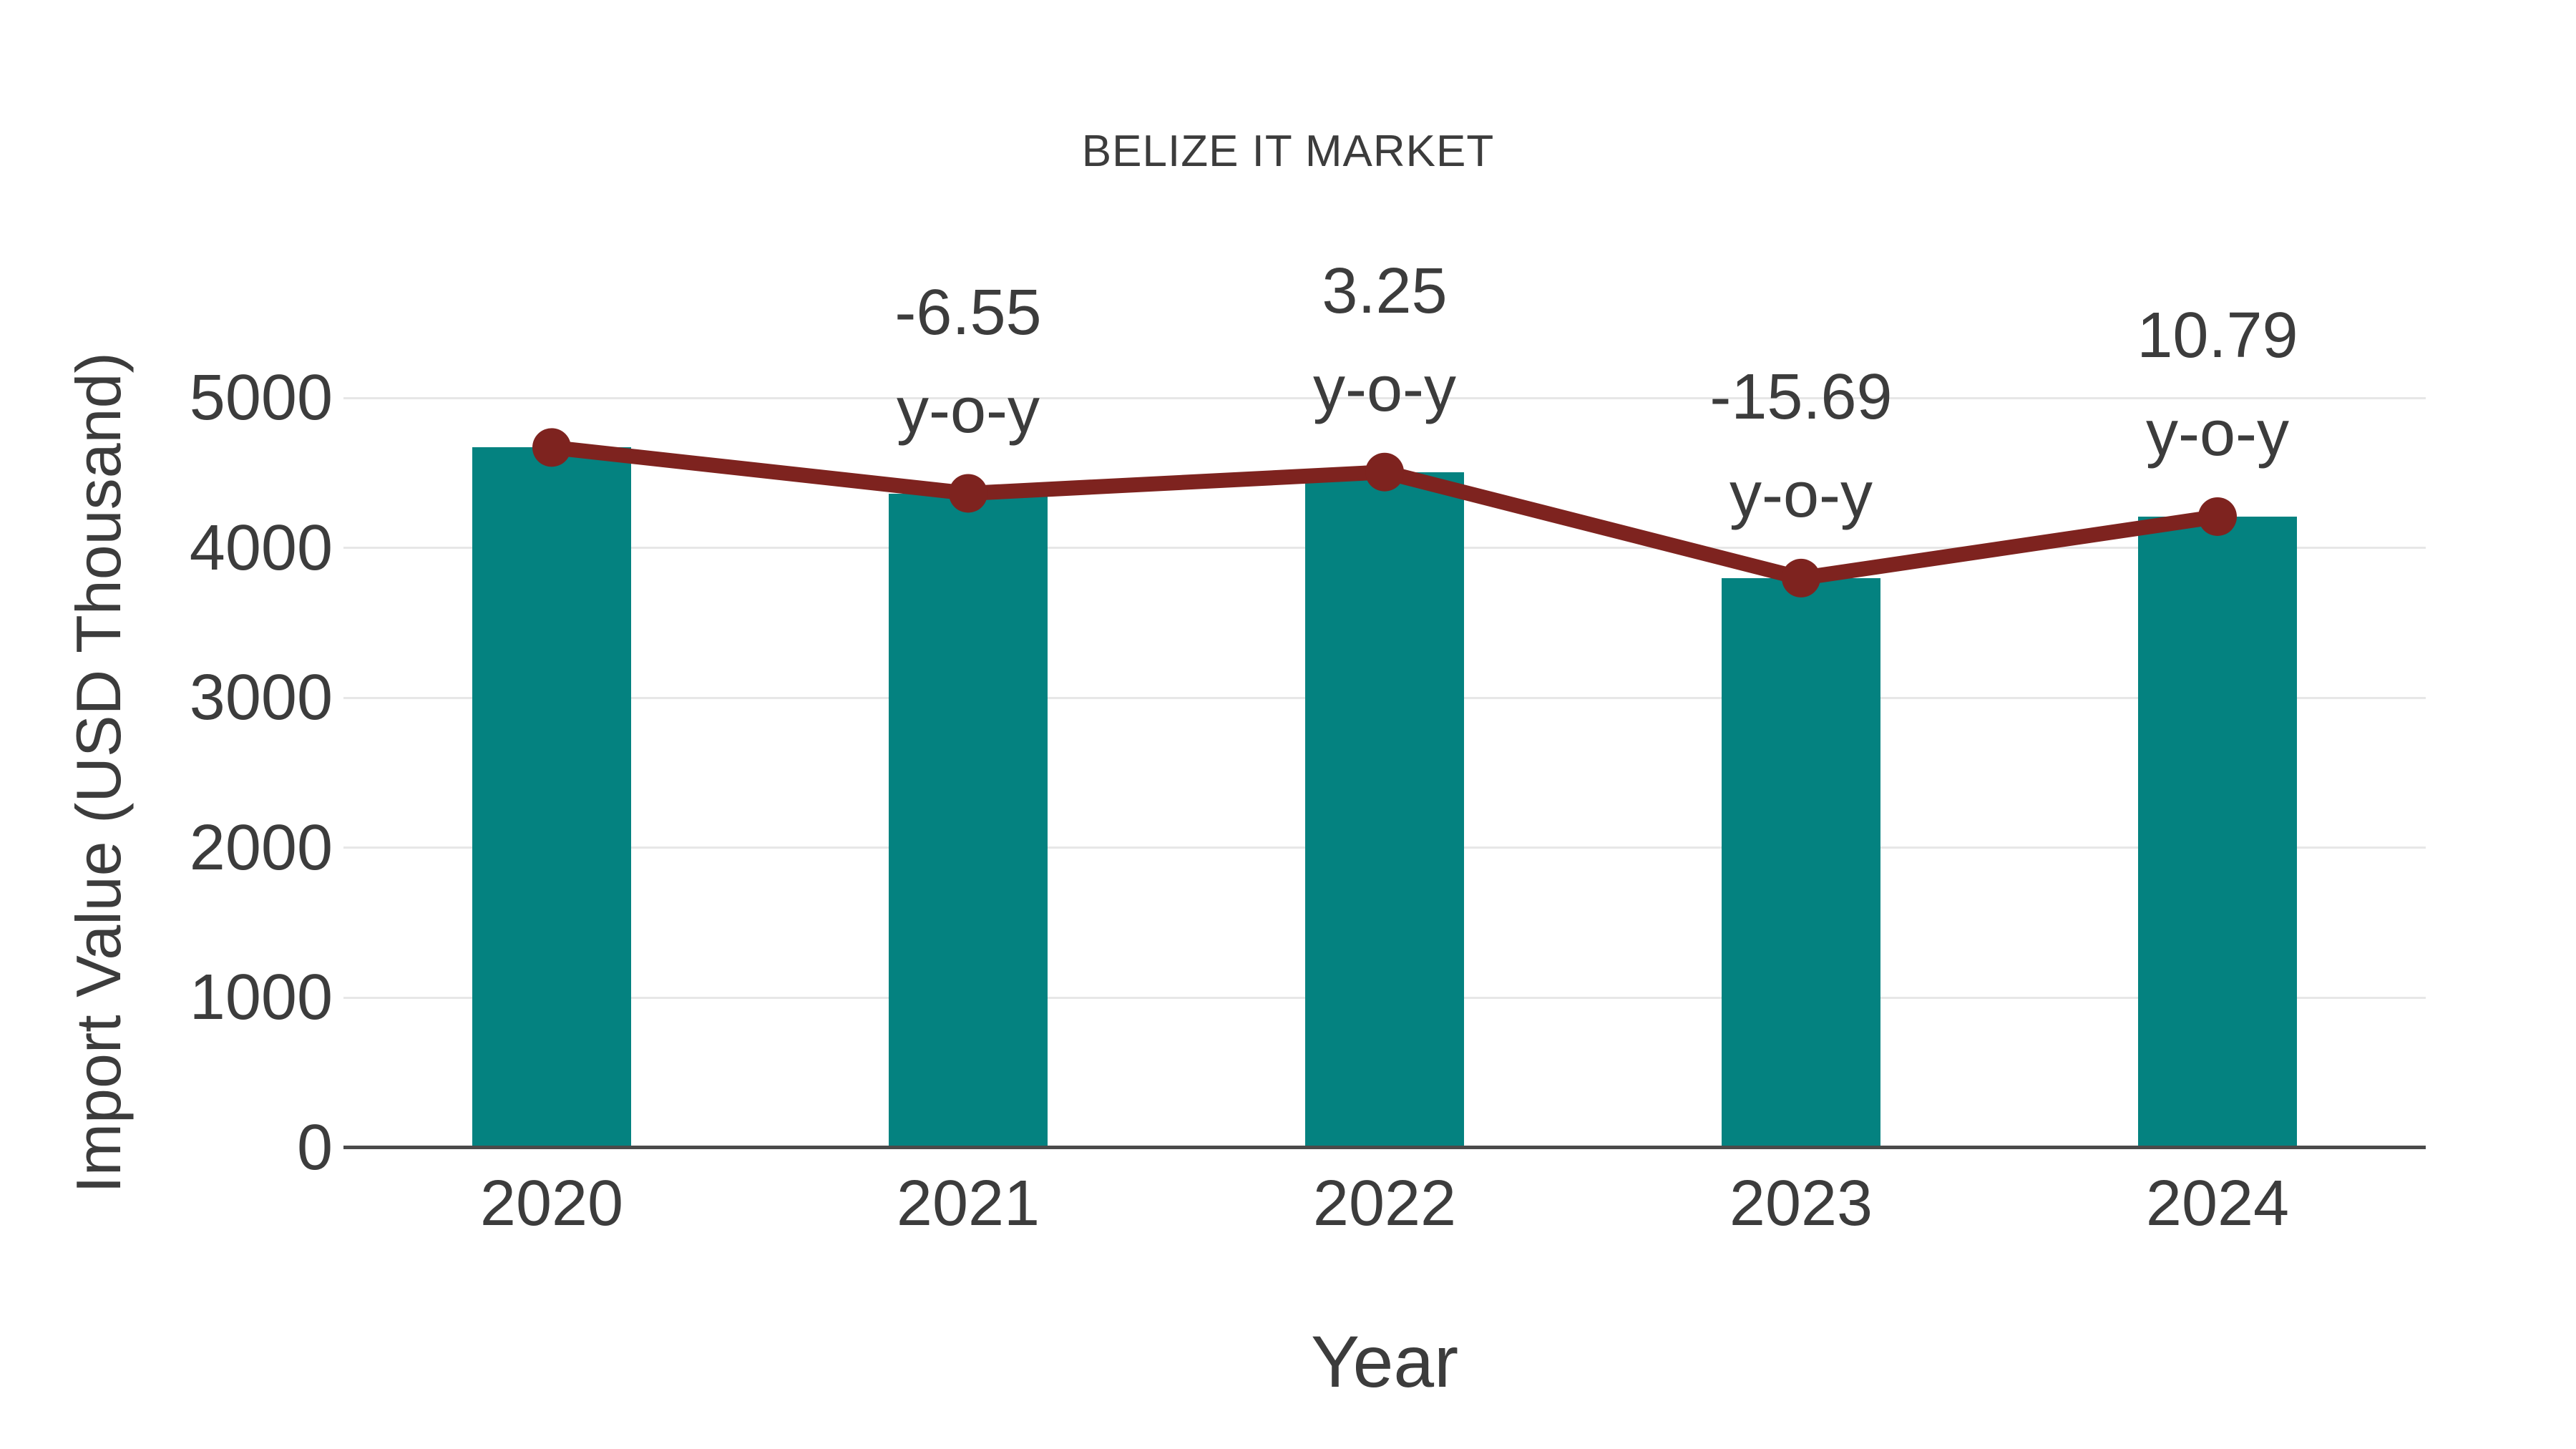  What do you see at coordinates (968, 493) in the screenshot?
I see `data-point-marker-2021` at bounding box center [968, 493].